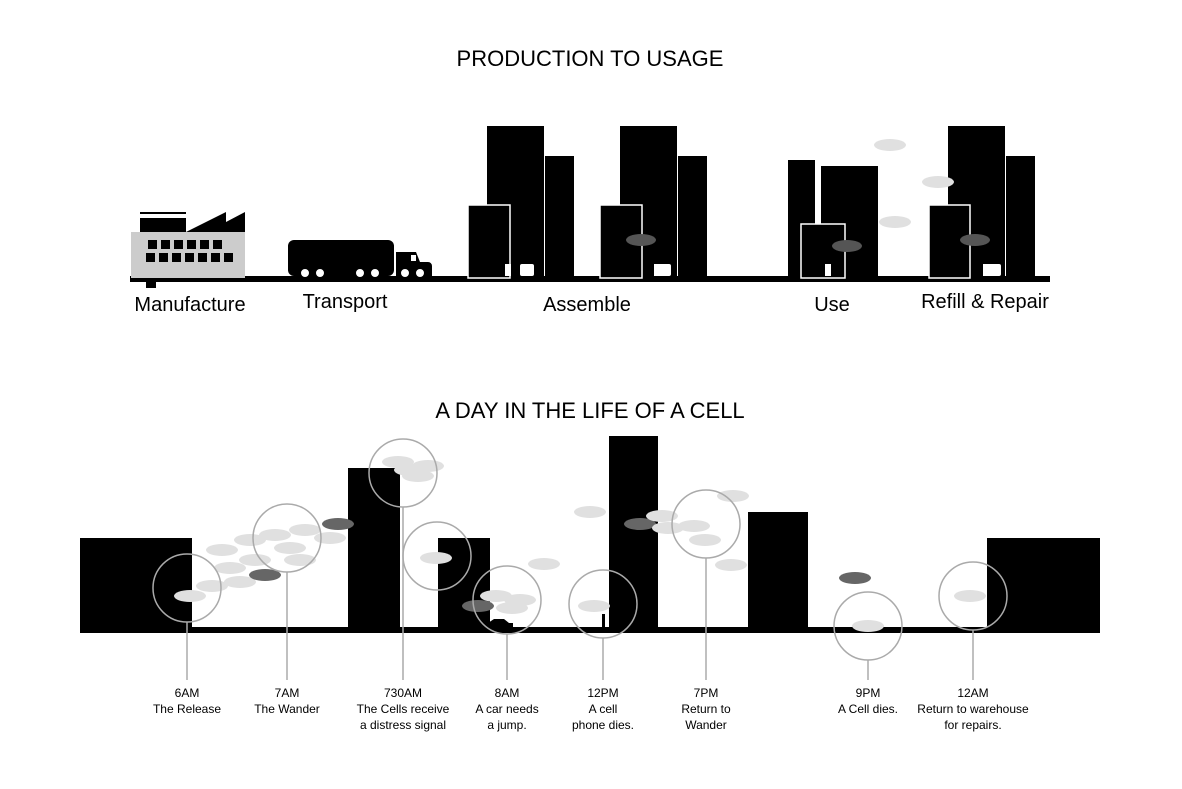  Describe the element at coordinates (403, 725) in the screenshot. I see `event-description: a distress signal` at that location.